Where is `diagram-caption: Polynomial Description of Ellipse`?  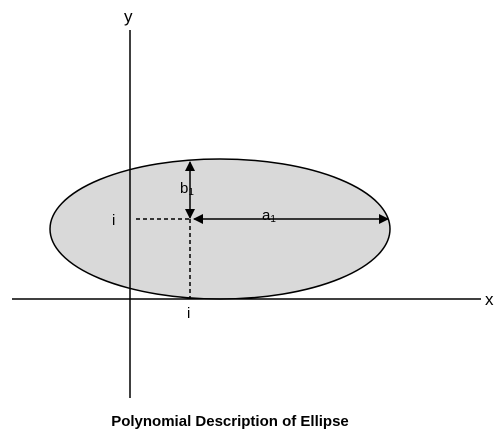
diagram-caption: Polynomial Description of Ellipse is located at coordinates (230, 421).